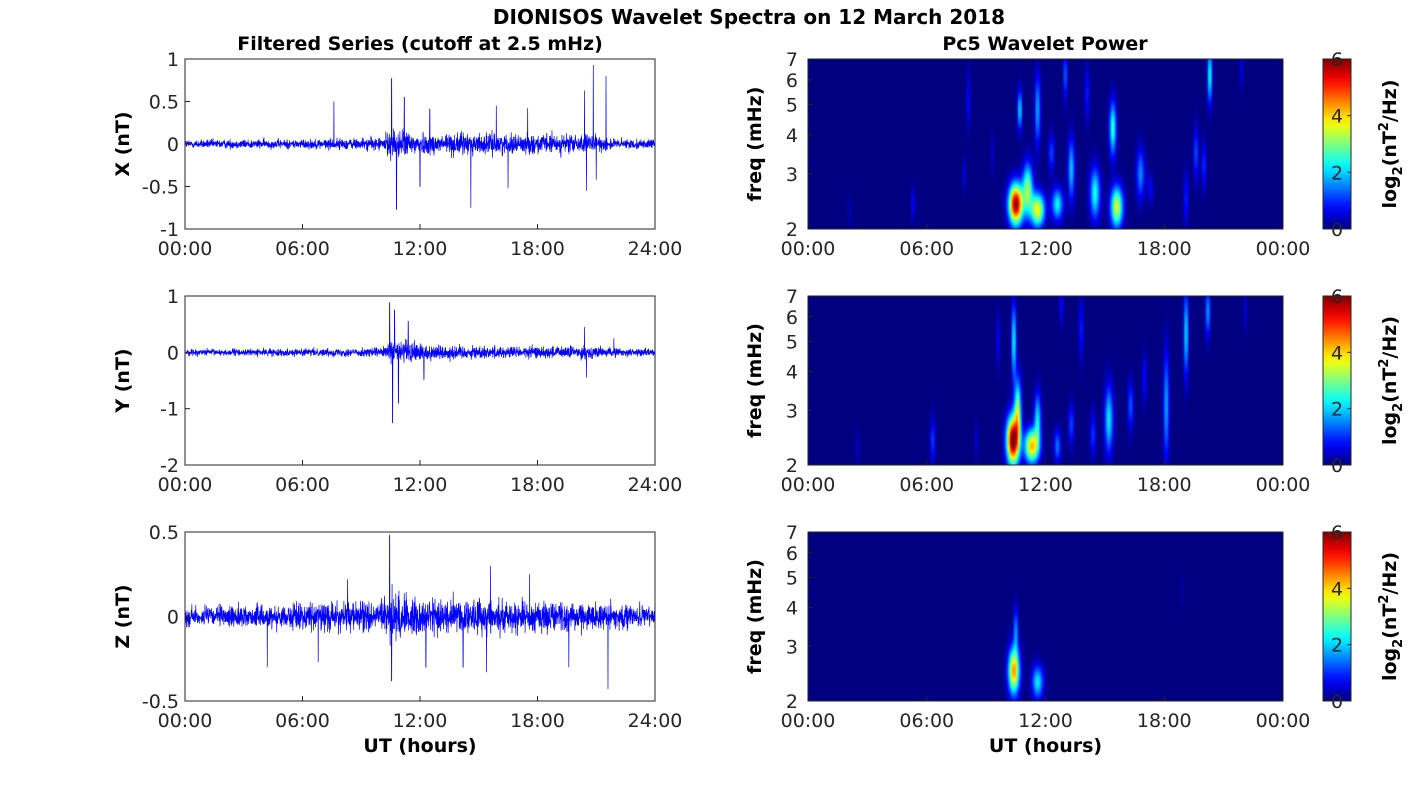 The height and width of the screenshot is (788, 1418). What do you see at coordinates (792, 230) in the screenshot?
I see `heatmap-panel-1-ytick-label: 2` at bounding box center [792, 230].